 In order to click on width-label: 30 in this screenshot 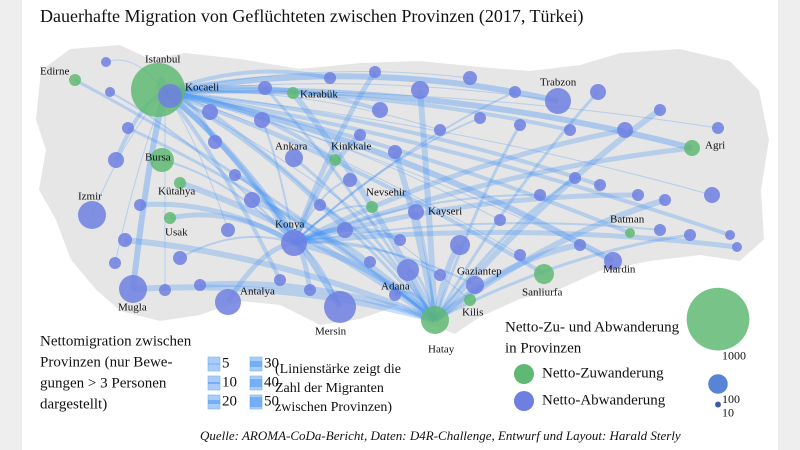, I will do `click(271, 363)`.